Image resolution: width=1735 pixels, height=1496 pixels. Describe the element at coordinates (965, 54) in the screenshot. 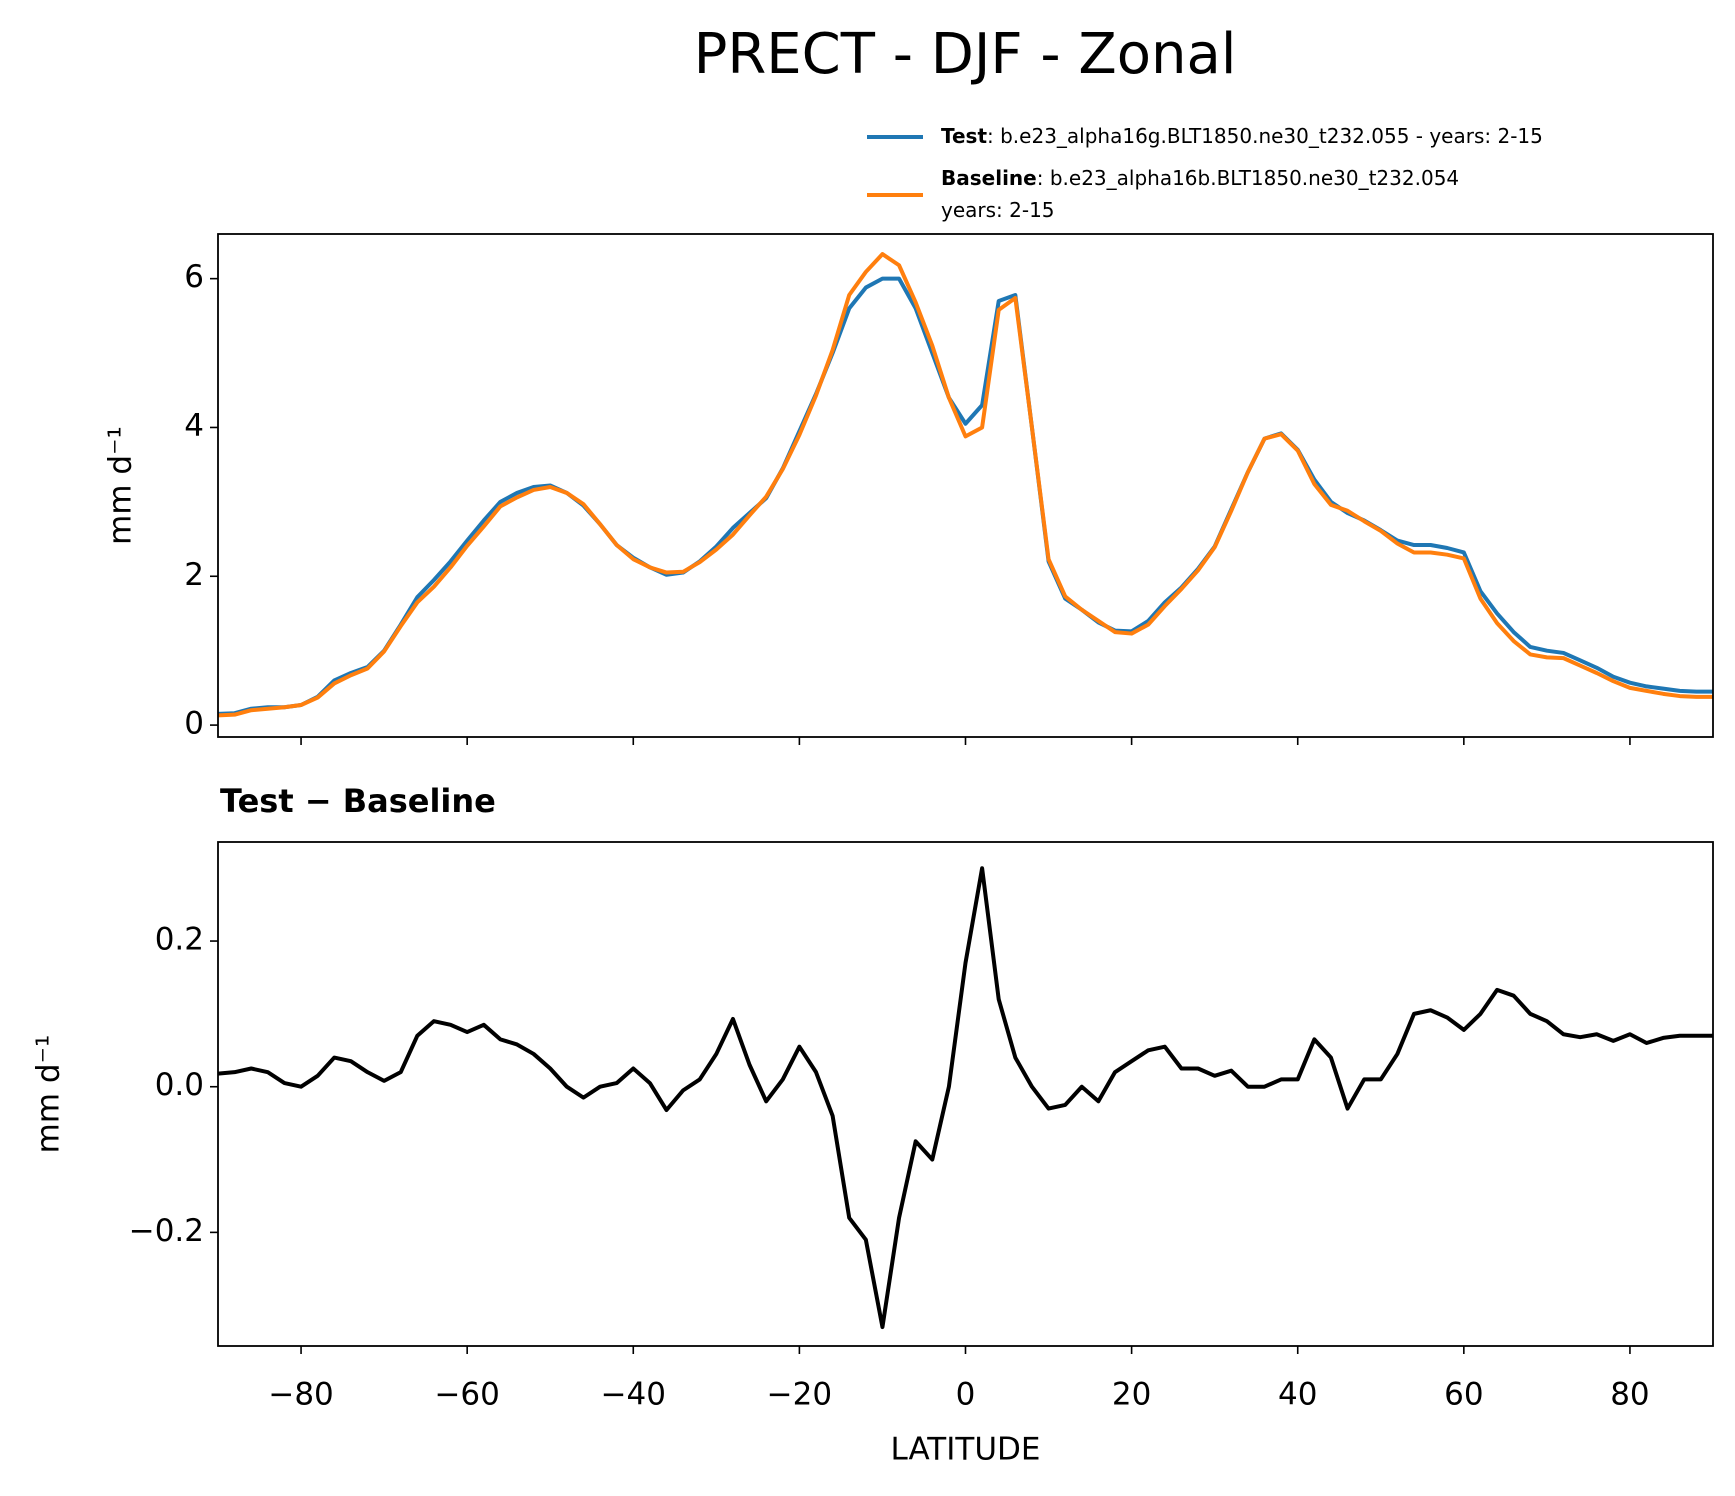

I see `figure-title: PRECT - DJF - Zonal` at that location.